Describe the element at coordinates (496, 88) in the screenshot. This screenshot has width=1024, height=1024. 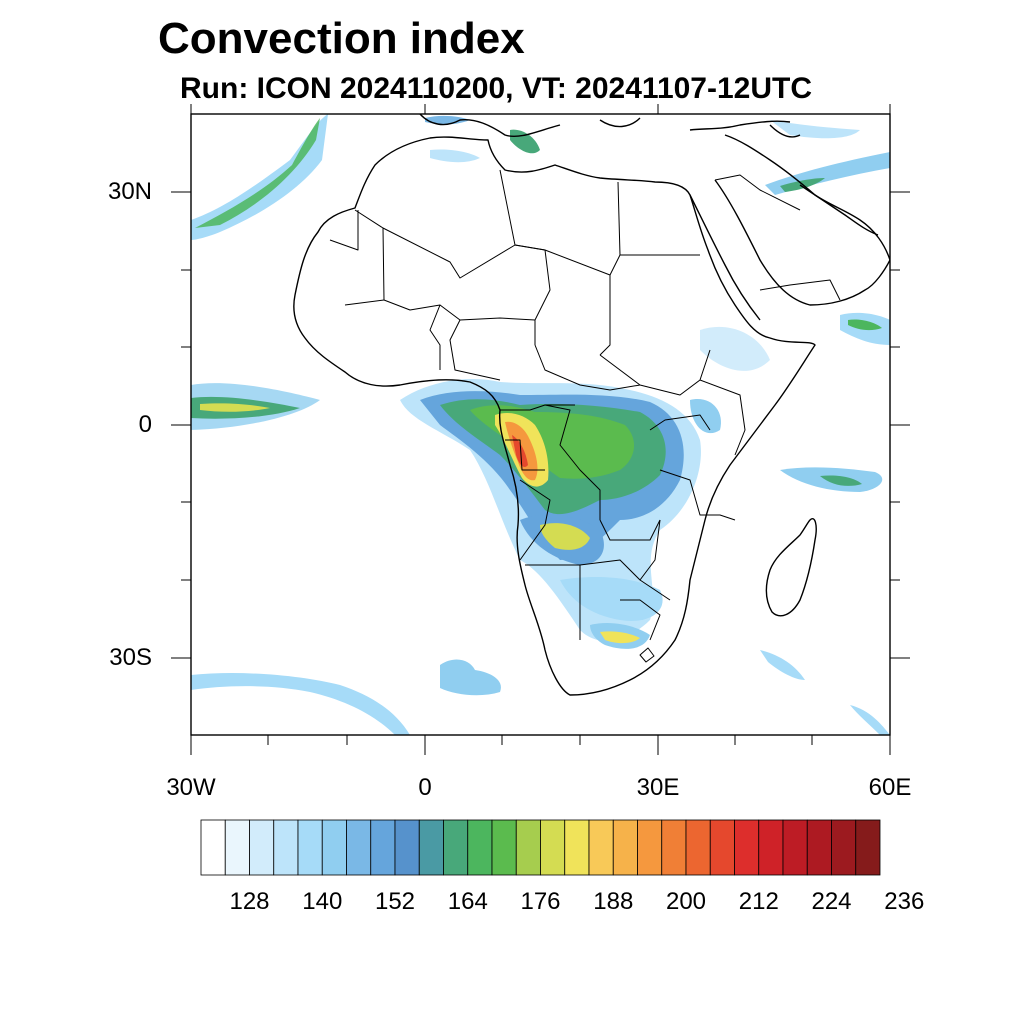
I see `run-subtitle: Run: ICON 2024110200, VT: 20241107-12UTC` at that location.